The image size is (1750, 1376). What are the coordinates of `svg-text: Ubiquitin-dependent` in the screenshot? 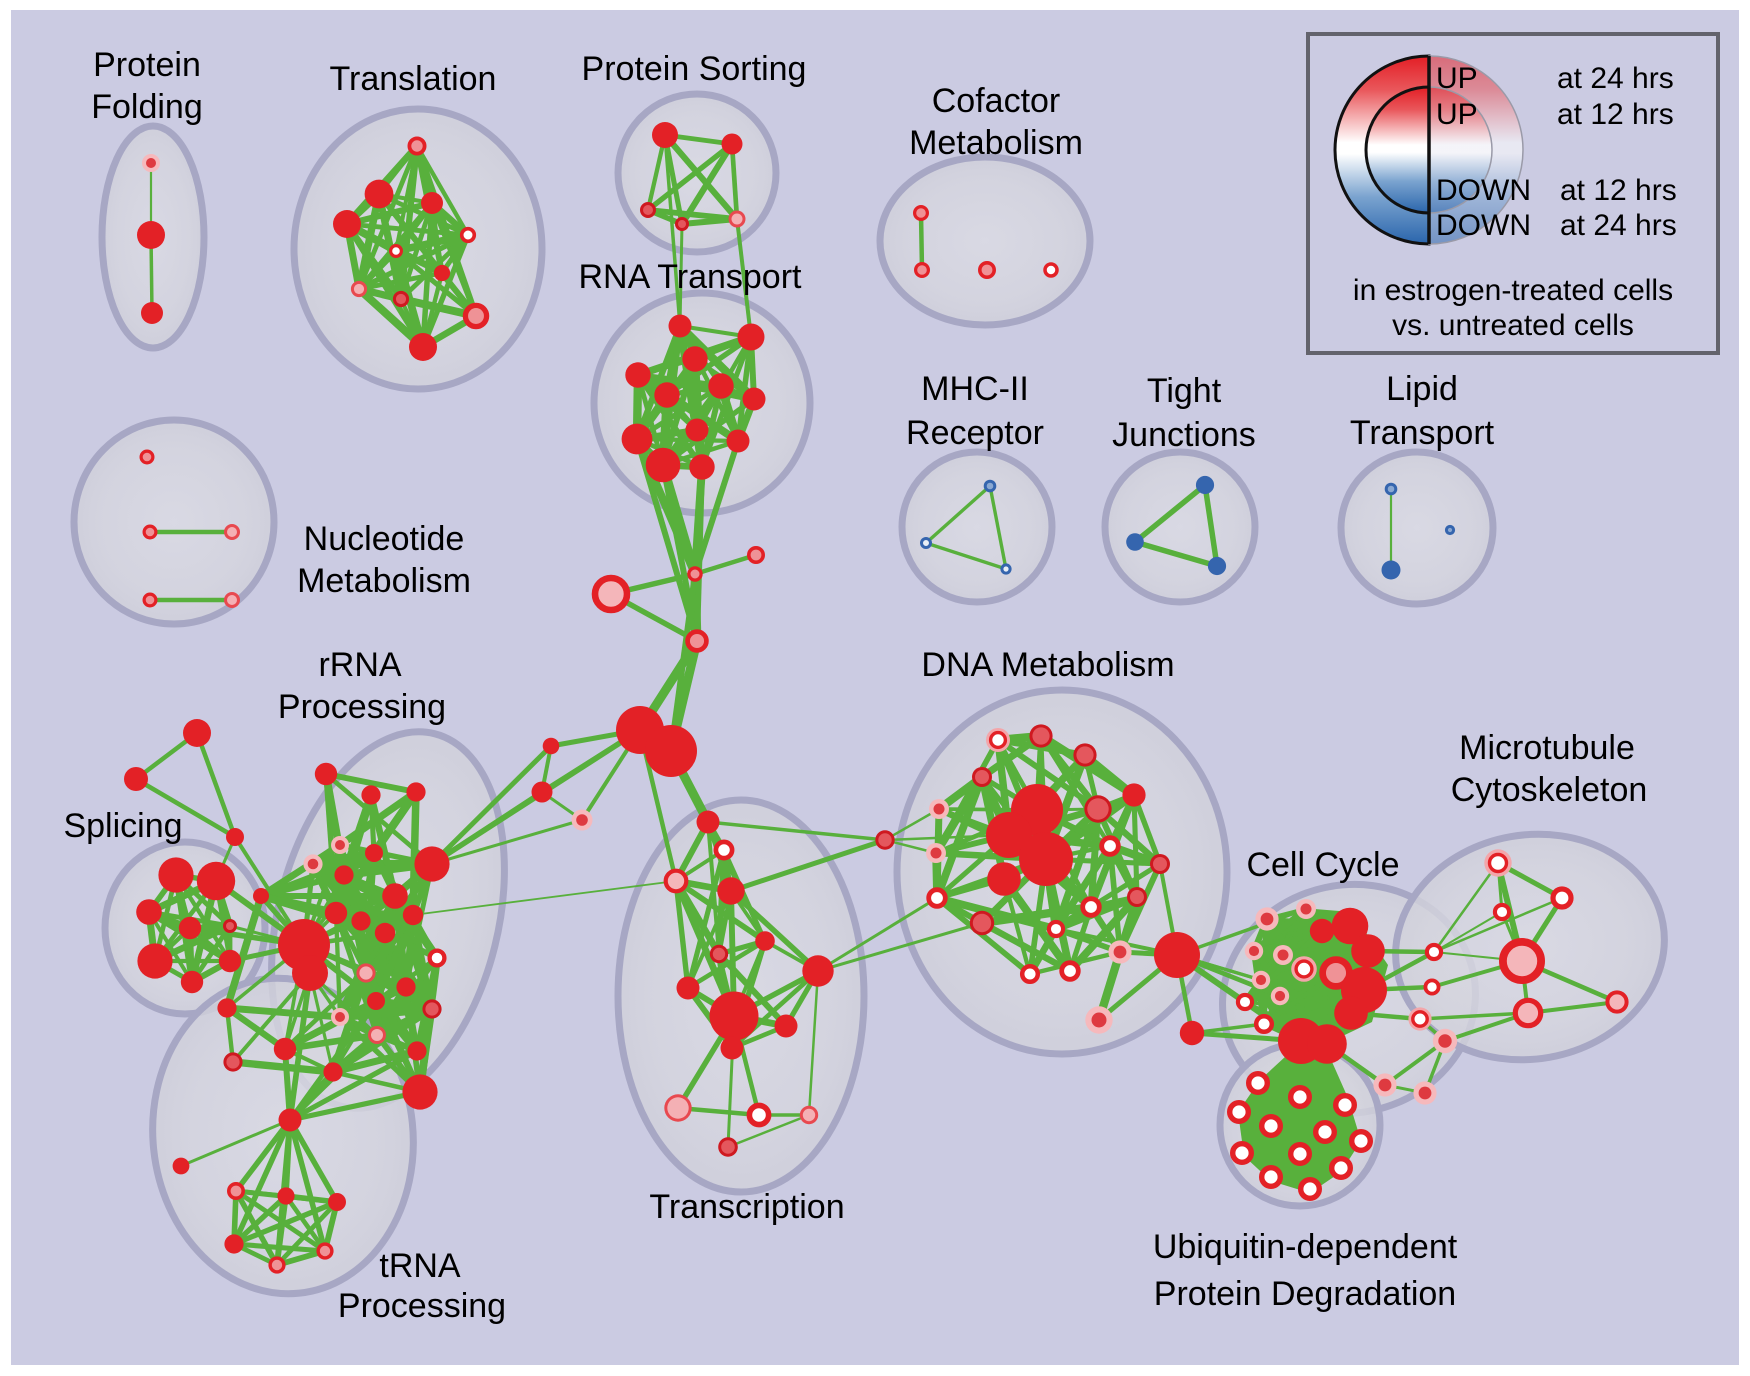 It's located at (1305, 1247).